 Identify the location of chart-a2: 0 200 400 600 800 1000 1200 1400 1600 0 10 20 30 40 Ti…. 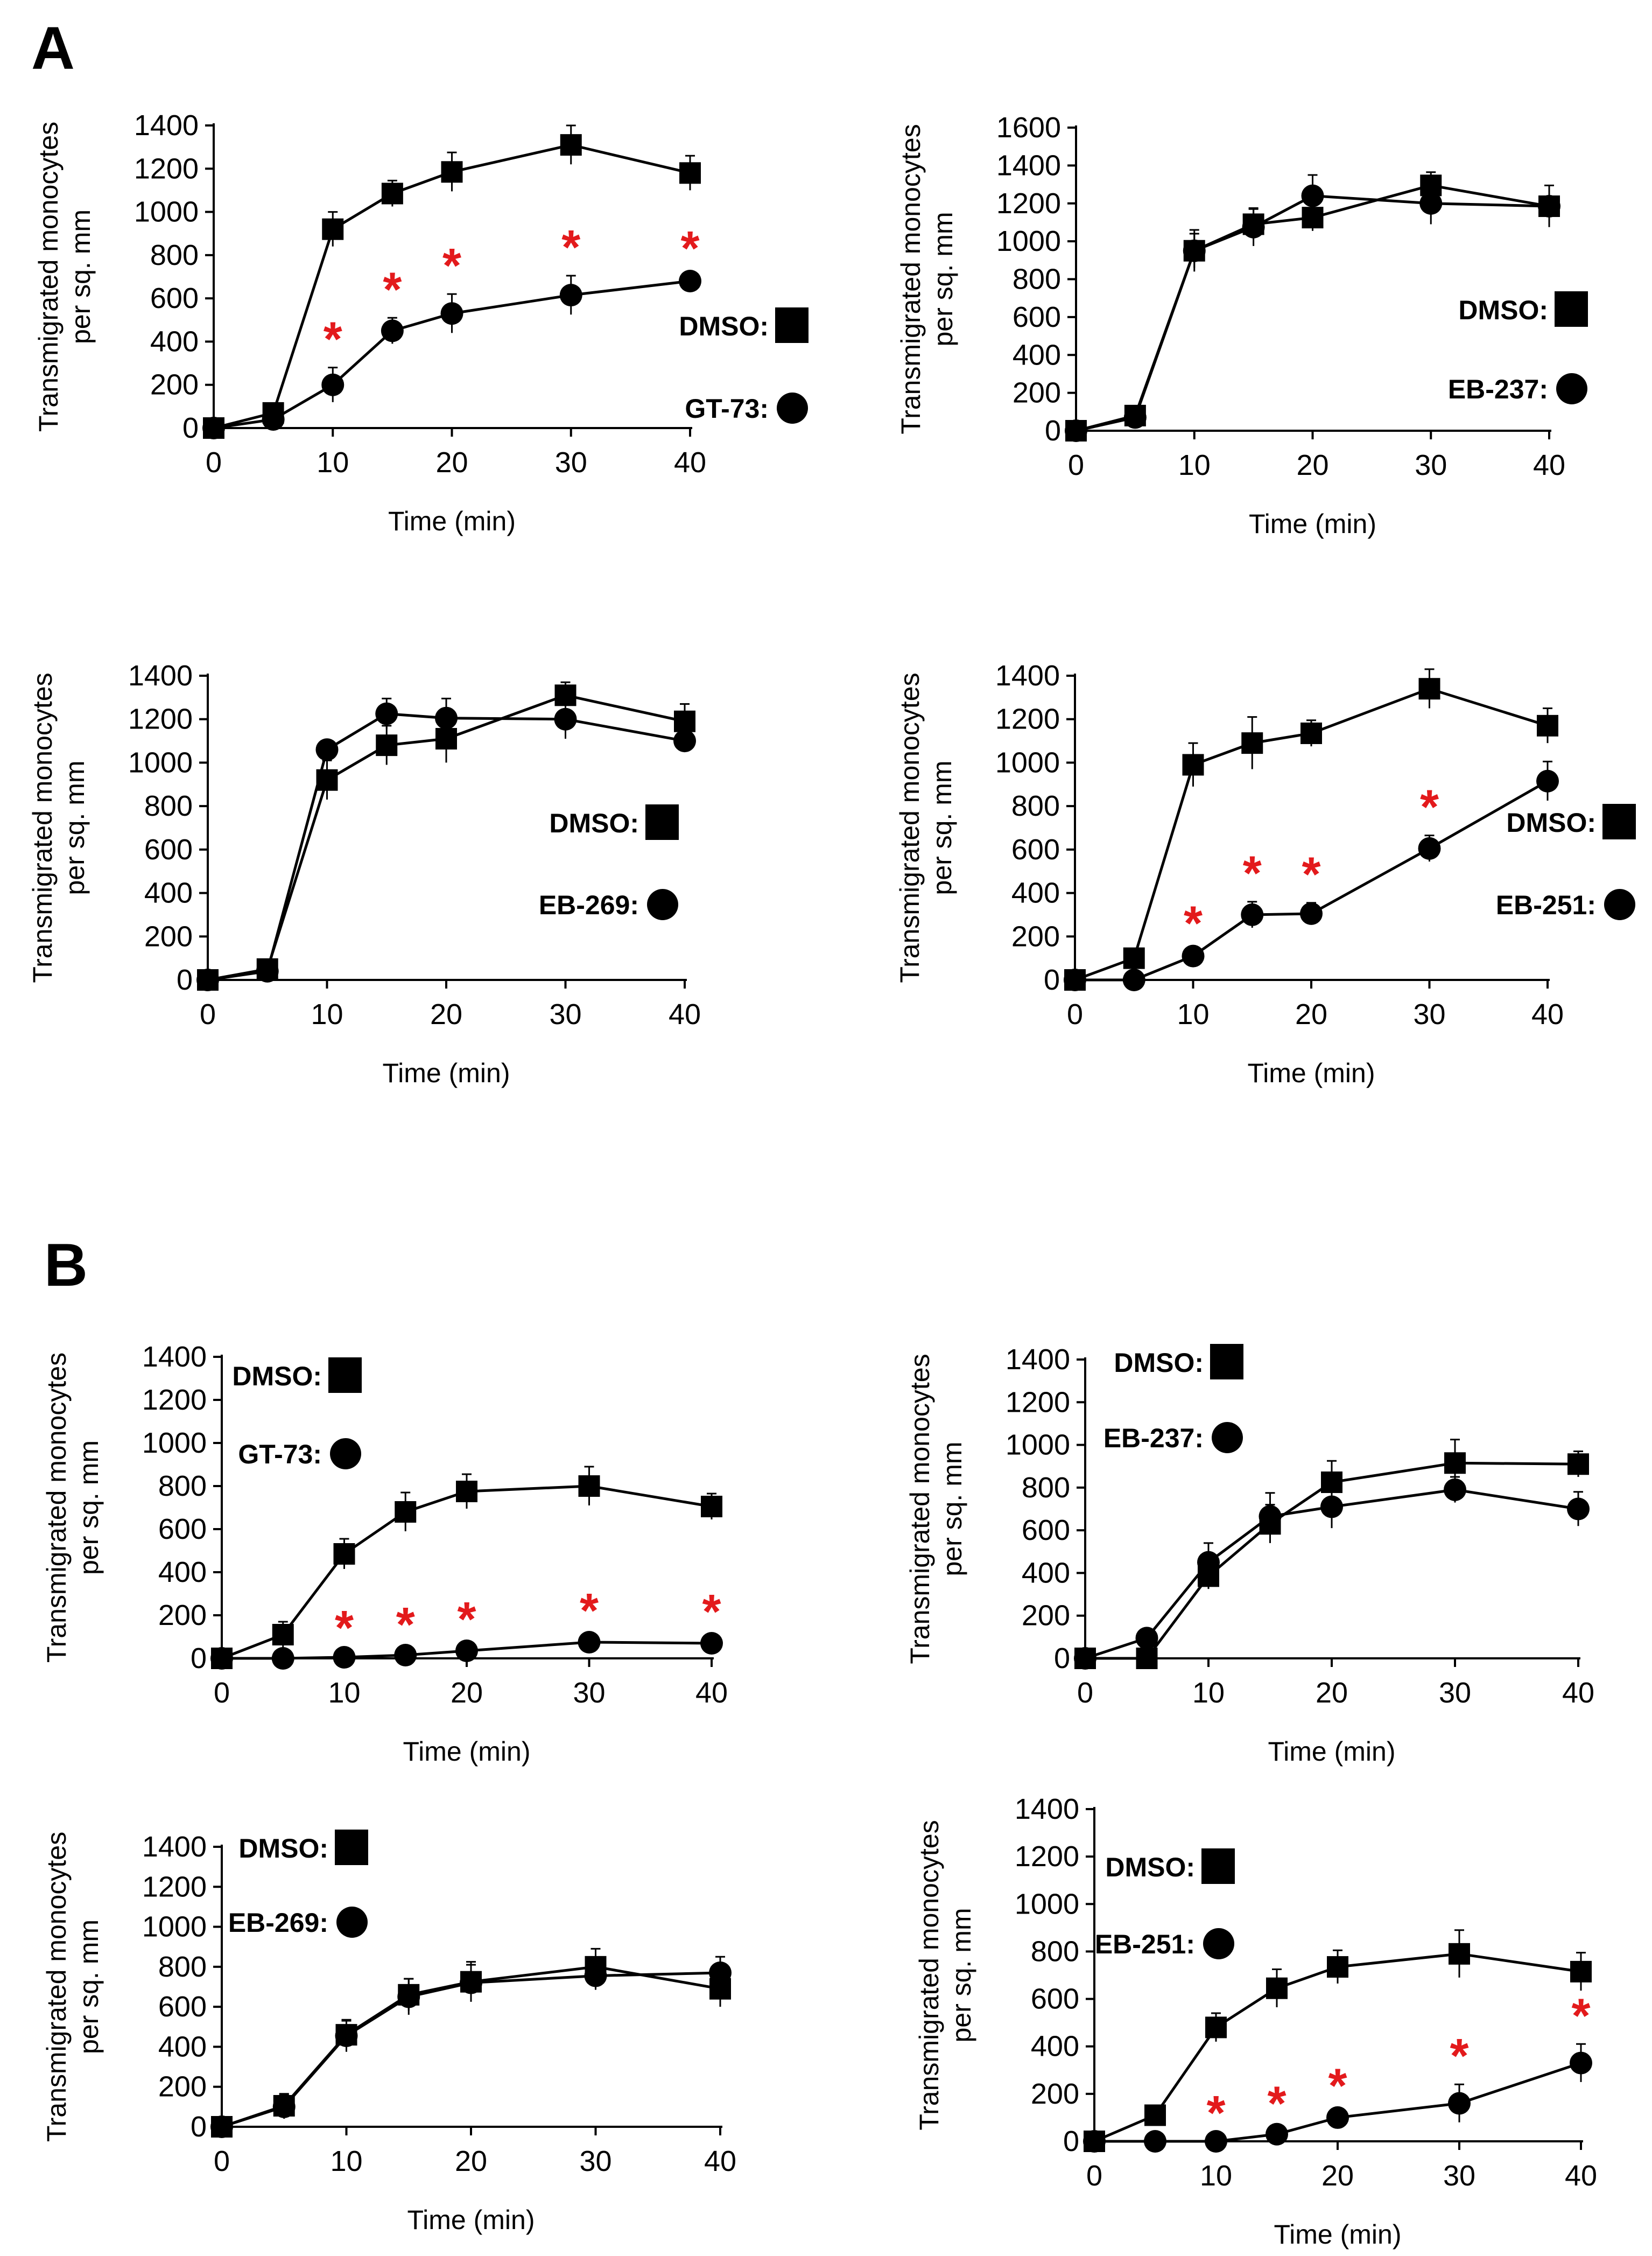
(1242, 325).